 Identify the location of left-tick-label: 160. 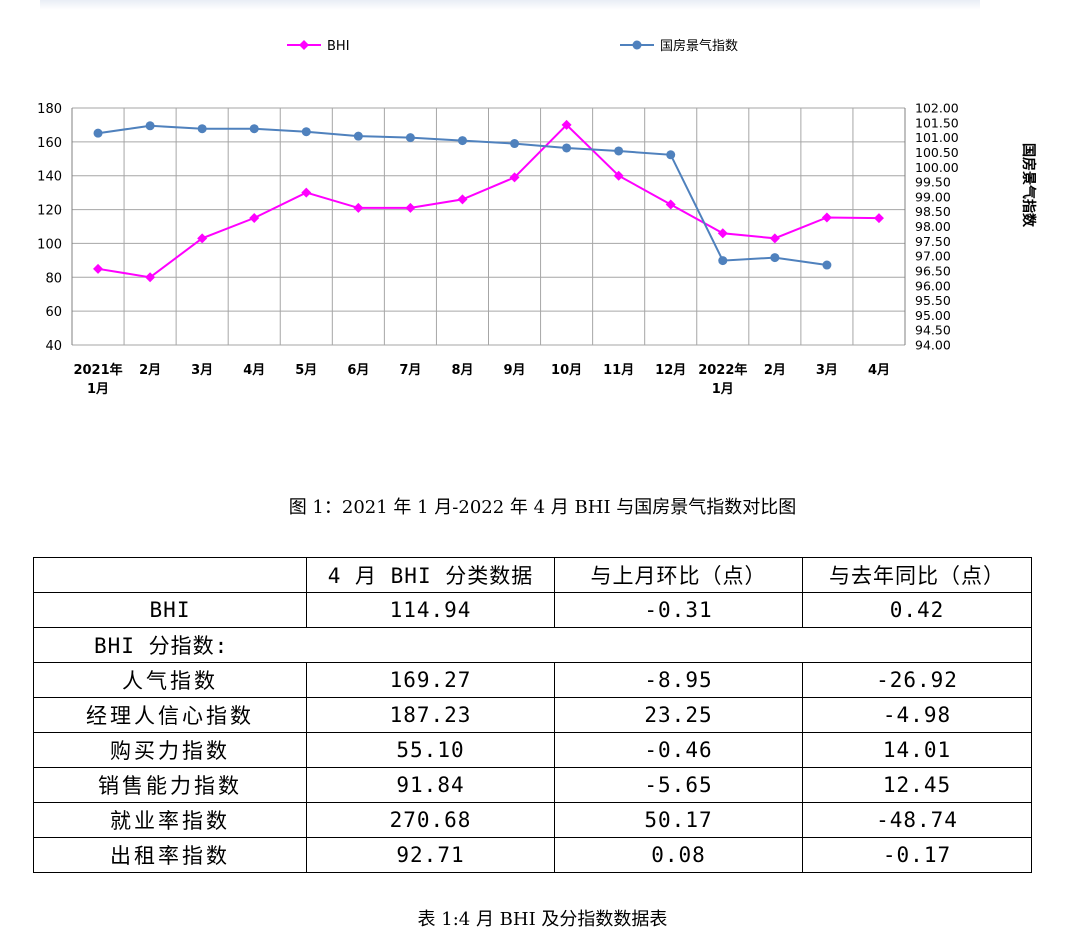
(49, 143).